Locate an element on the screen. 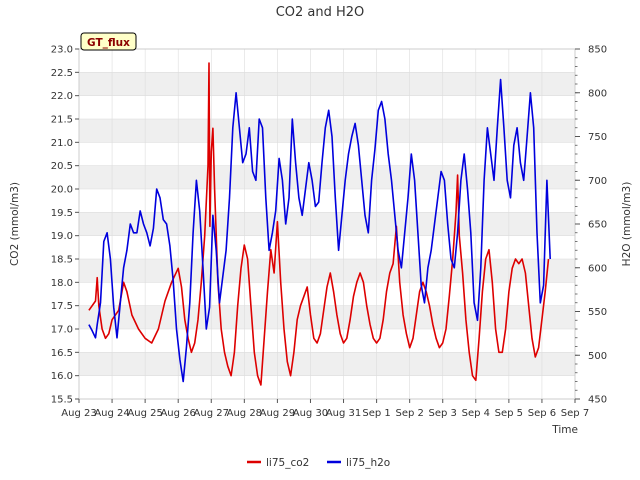 This screenshot has width=640, height=480. site-badge-label: GT_flux is located at coordinates (108, 43).